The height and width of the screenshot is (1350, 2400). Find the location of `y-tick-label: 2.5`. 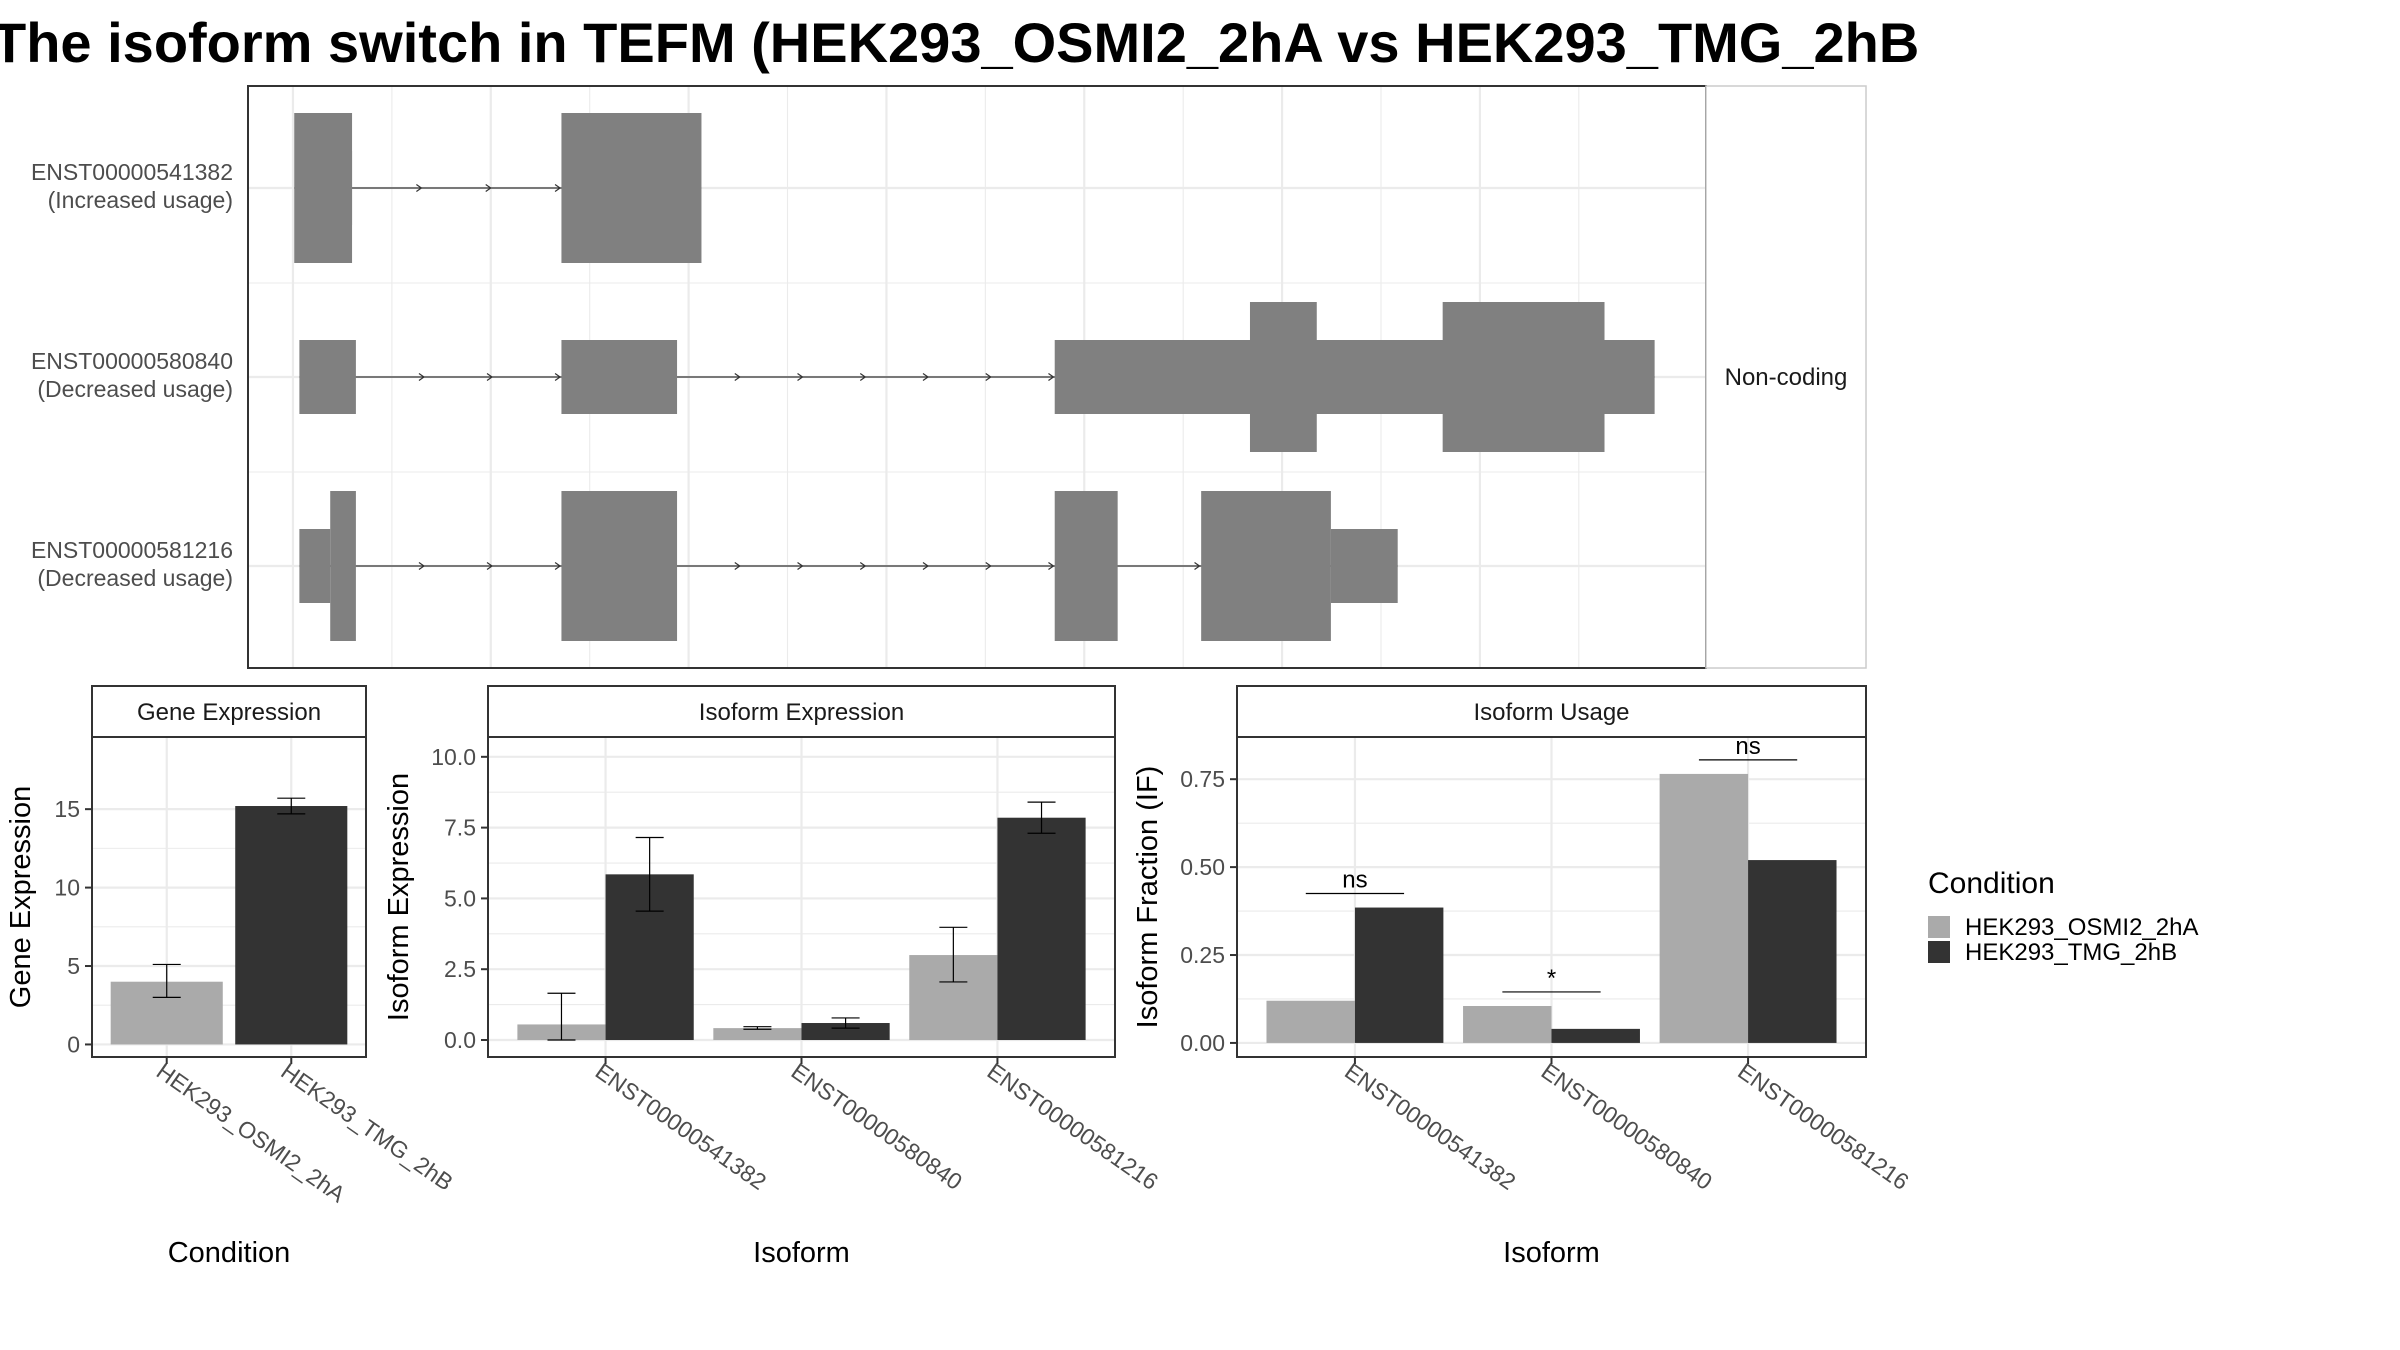

y-tick-label: 2.5 is located at coordinates (460, 969).